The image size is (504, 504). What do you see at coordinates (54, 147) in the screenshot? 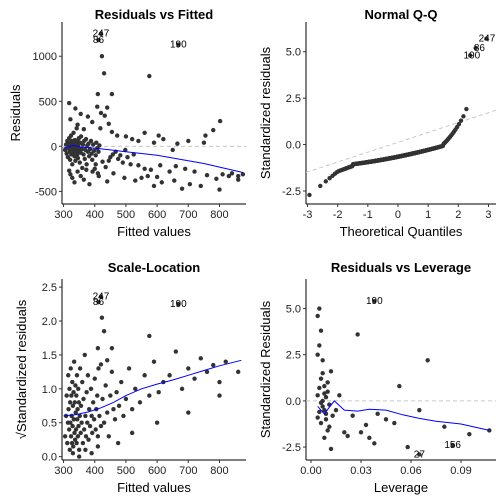
I see `y-tick-label: 0` at bounding box center [54, 147].